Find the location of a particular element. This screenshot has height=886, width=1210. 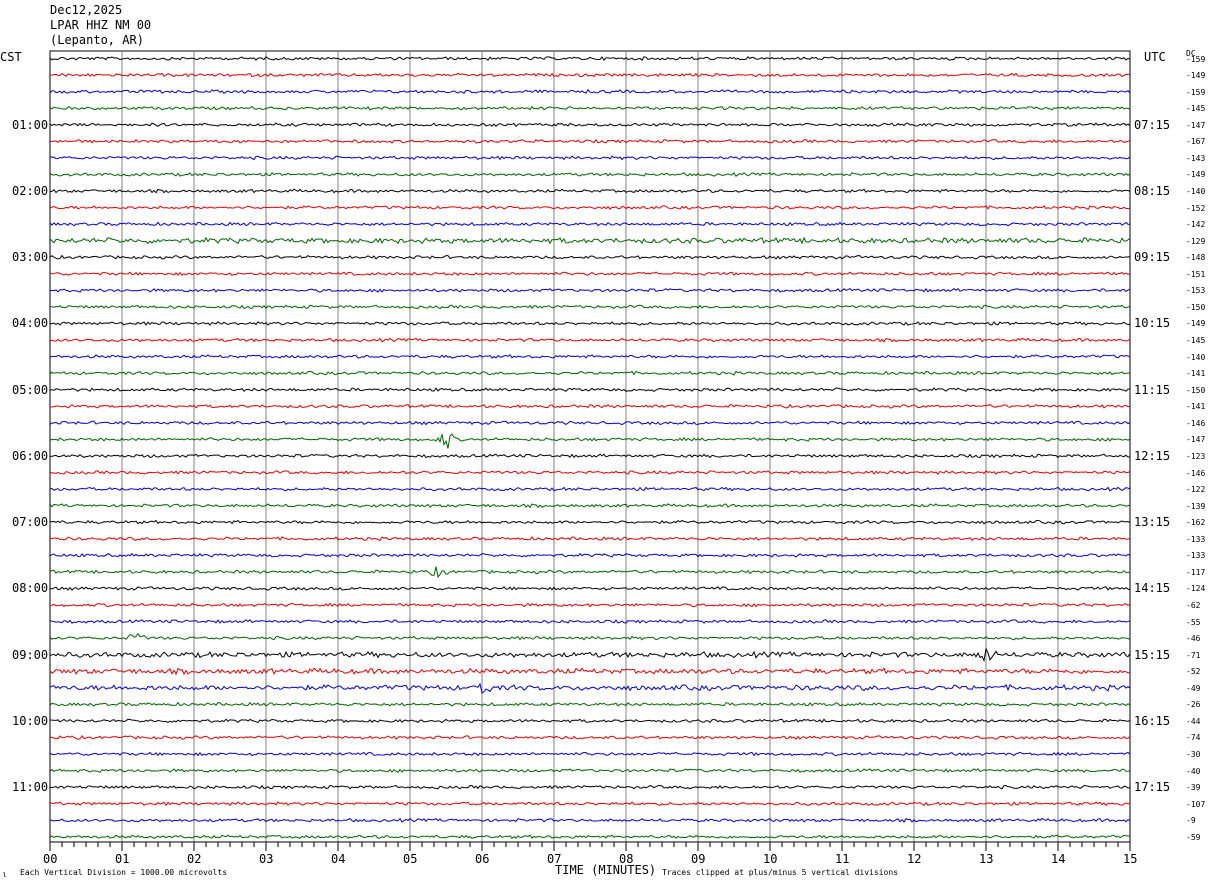

left-hour-label: 01:00 is located at coordinates (30, 124).